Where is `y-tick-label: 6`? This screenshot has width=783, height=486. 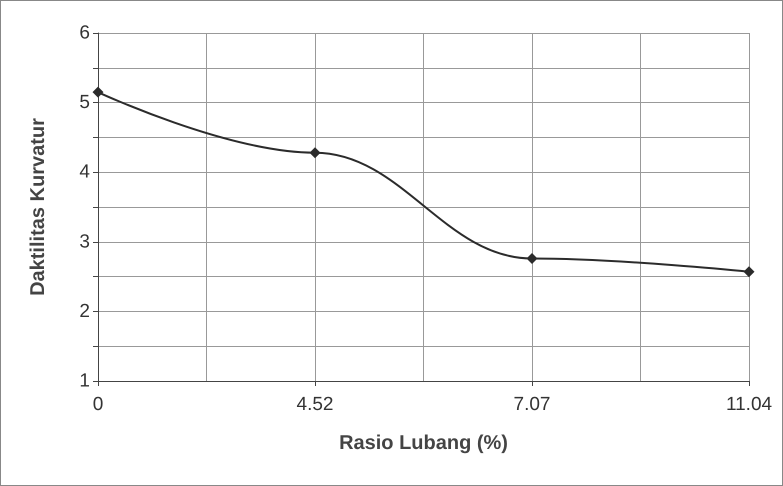 y-tick-label: 6 is located at coordinates (84, 33).